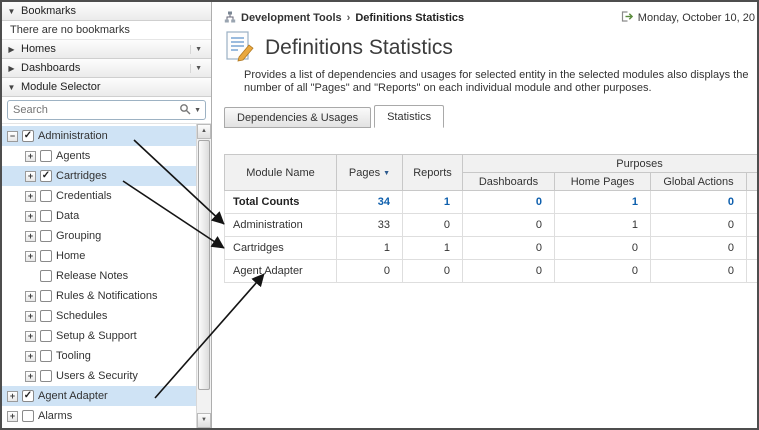 The width and height of the screenshot is (759, 430). Describe the element at coordinates (280, 172) in the screenshot. I see `col-module-name: Module Name` at that location.